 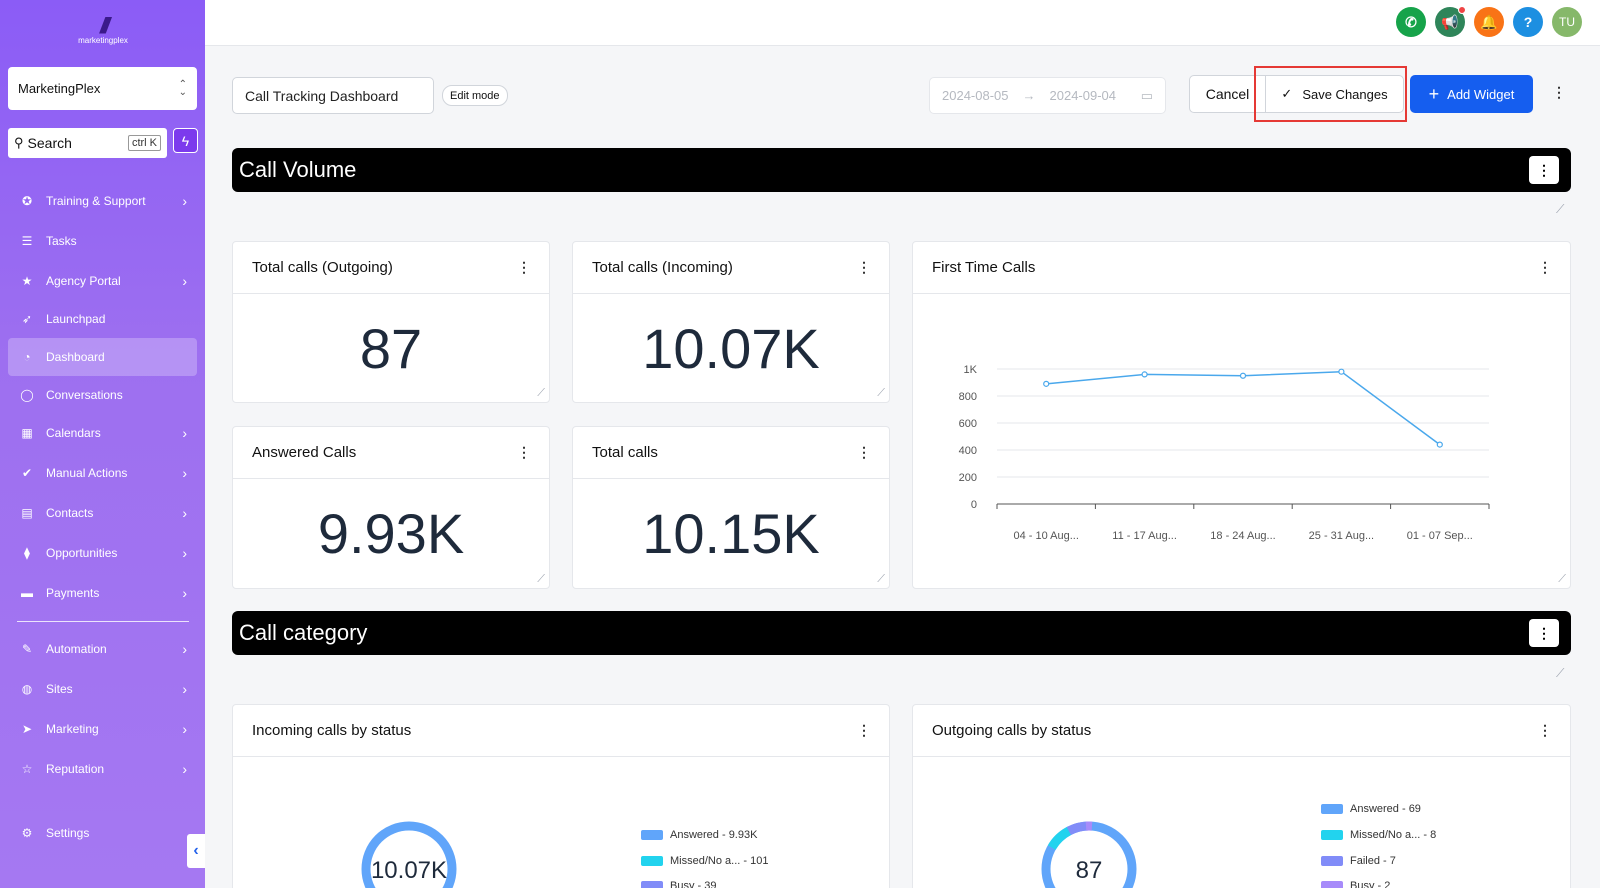 What do you see at coordinates (102, 201) in the screenshot?
I see `sidebar-item-training-support: ✪ Training & Support ›` at bounding box center [102, 201].